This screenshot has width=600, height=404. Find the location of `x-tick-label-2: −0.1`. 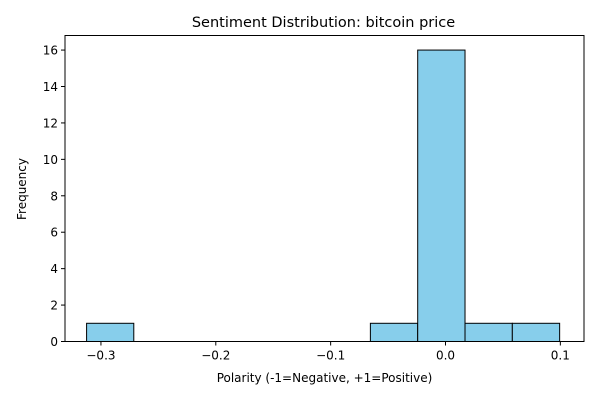

x-tick-label-2: −0.1 is located at coordinates (330, 356).